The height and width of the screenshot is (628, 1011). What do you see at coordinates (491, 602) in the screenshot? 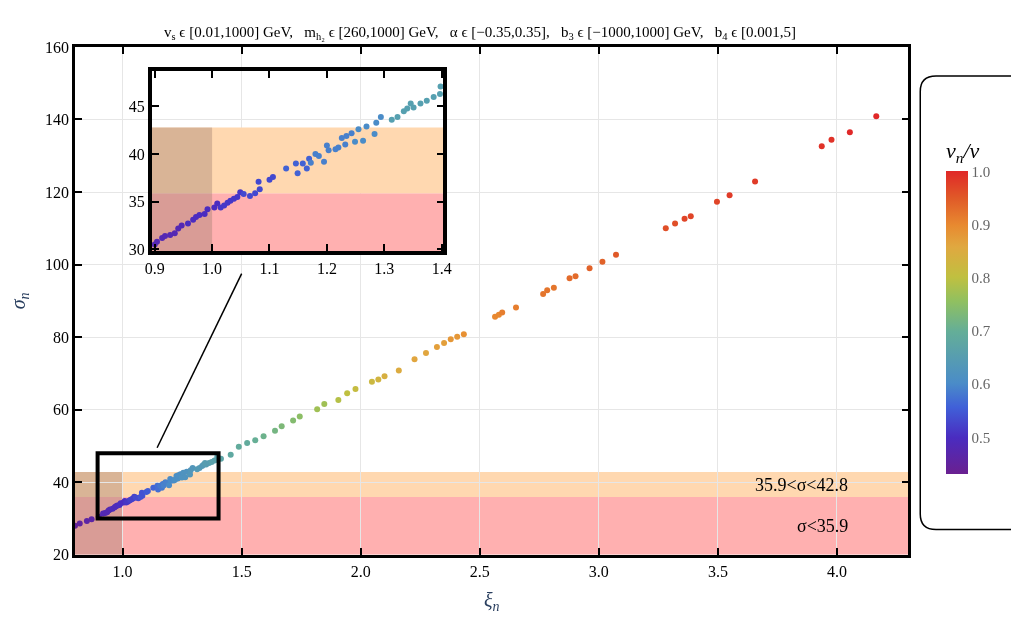
I see `x-axis-title: ξ$_{n}$` at bounding box center [491, 602].